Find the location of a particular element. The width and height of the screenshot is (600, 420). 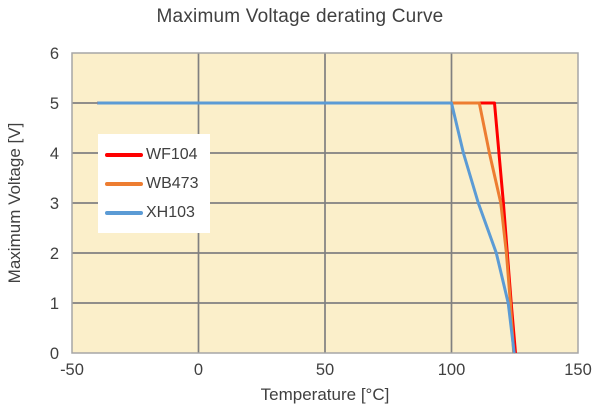

y-tick-label: 2 is located at coordinates (54, 254).